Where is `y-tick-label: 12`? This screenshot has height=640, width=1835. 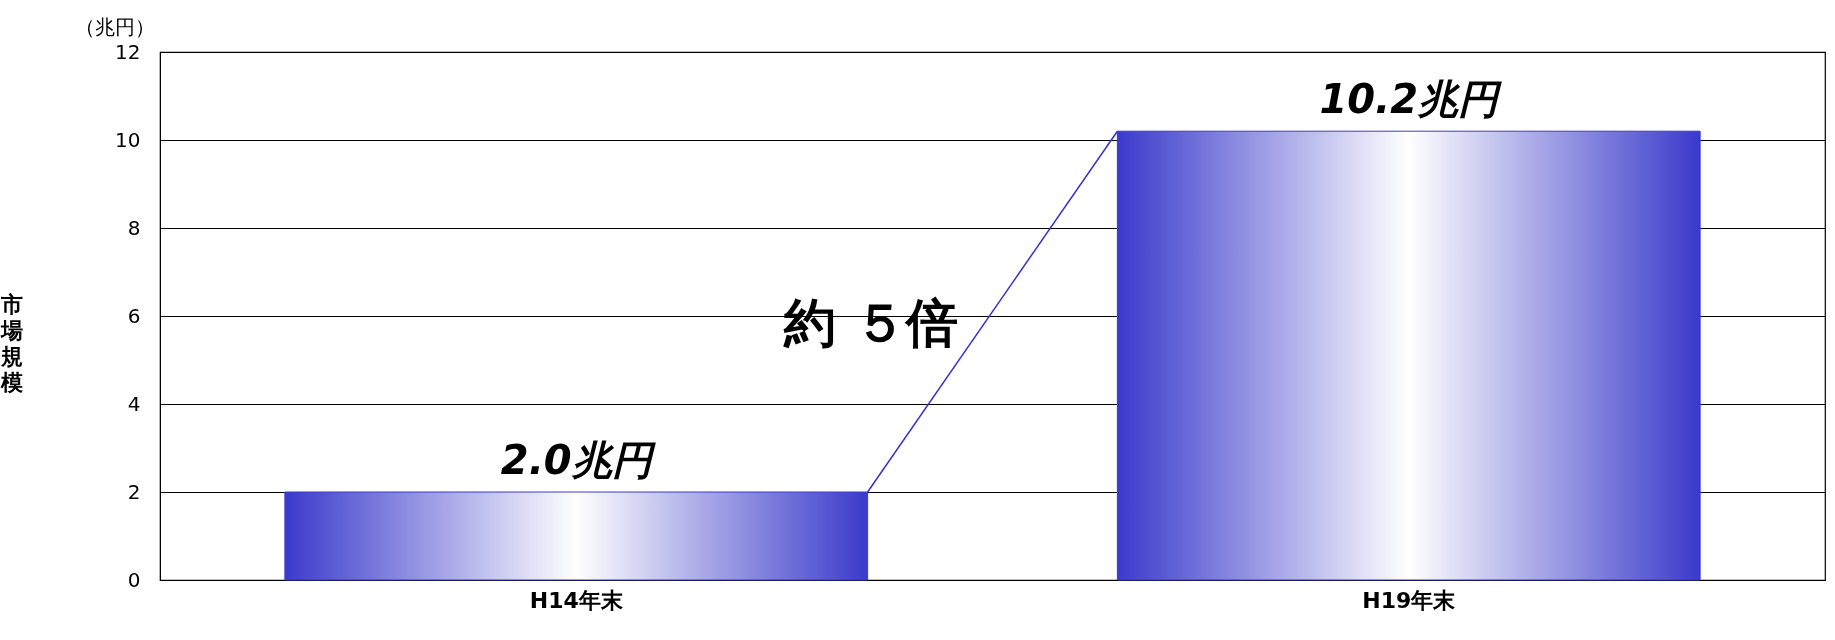 y-tick-label: 12 is located at coordinates (128, 51).